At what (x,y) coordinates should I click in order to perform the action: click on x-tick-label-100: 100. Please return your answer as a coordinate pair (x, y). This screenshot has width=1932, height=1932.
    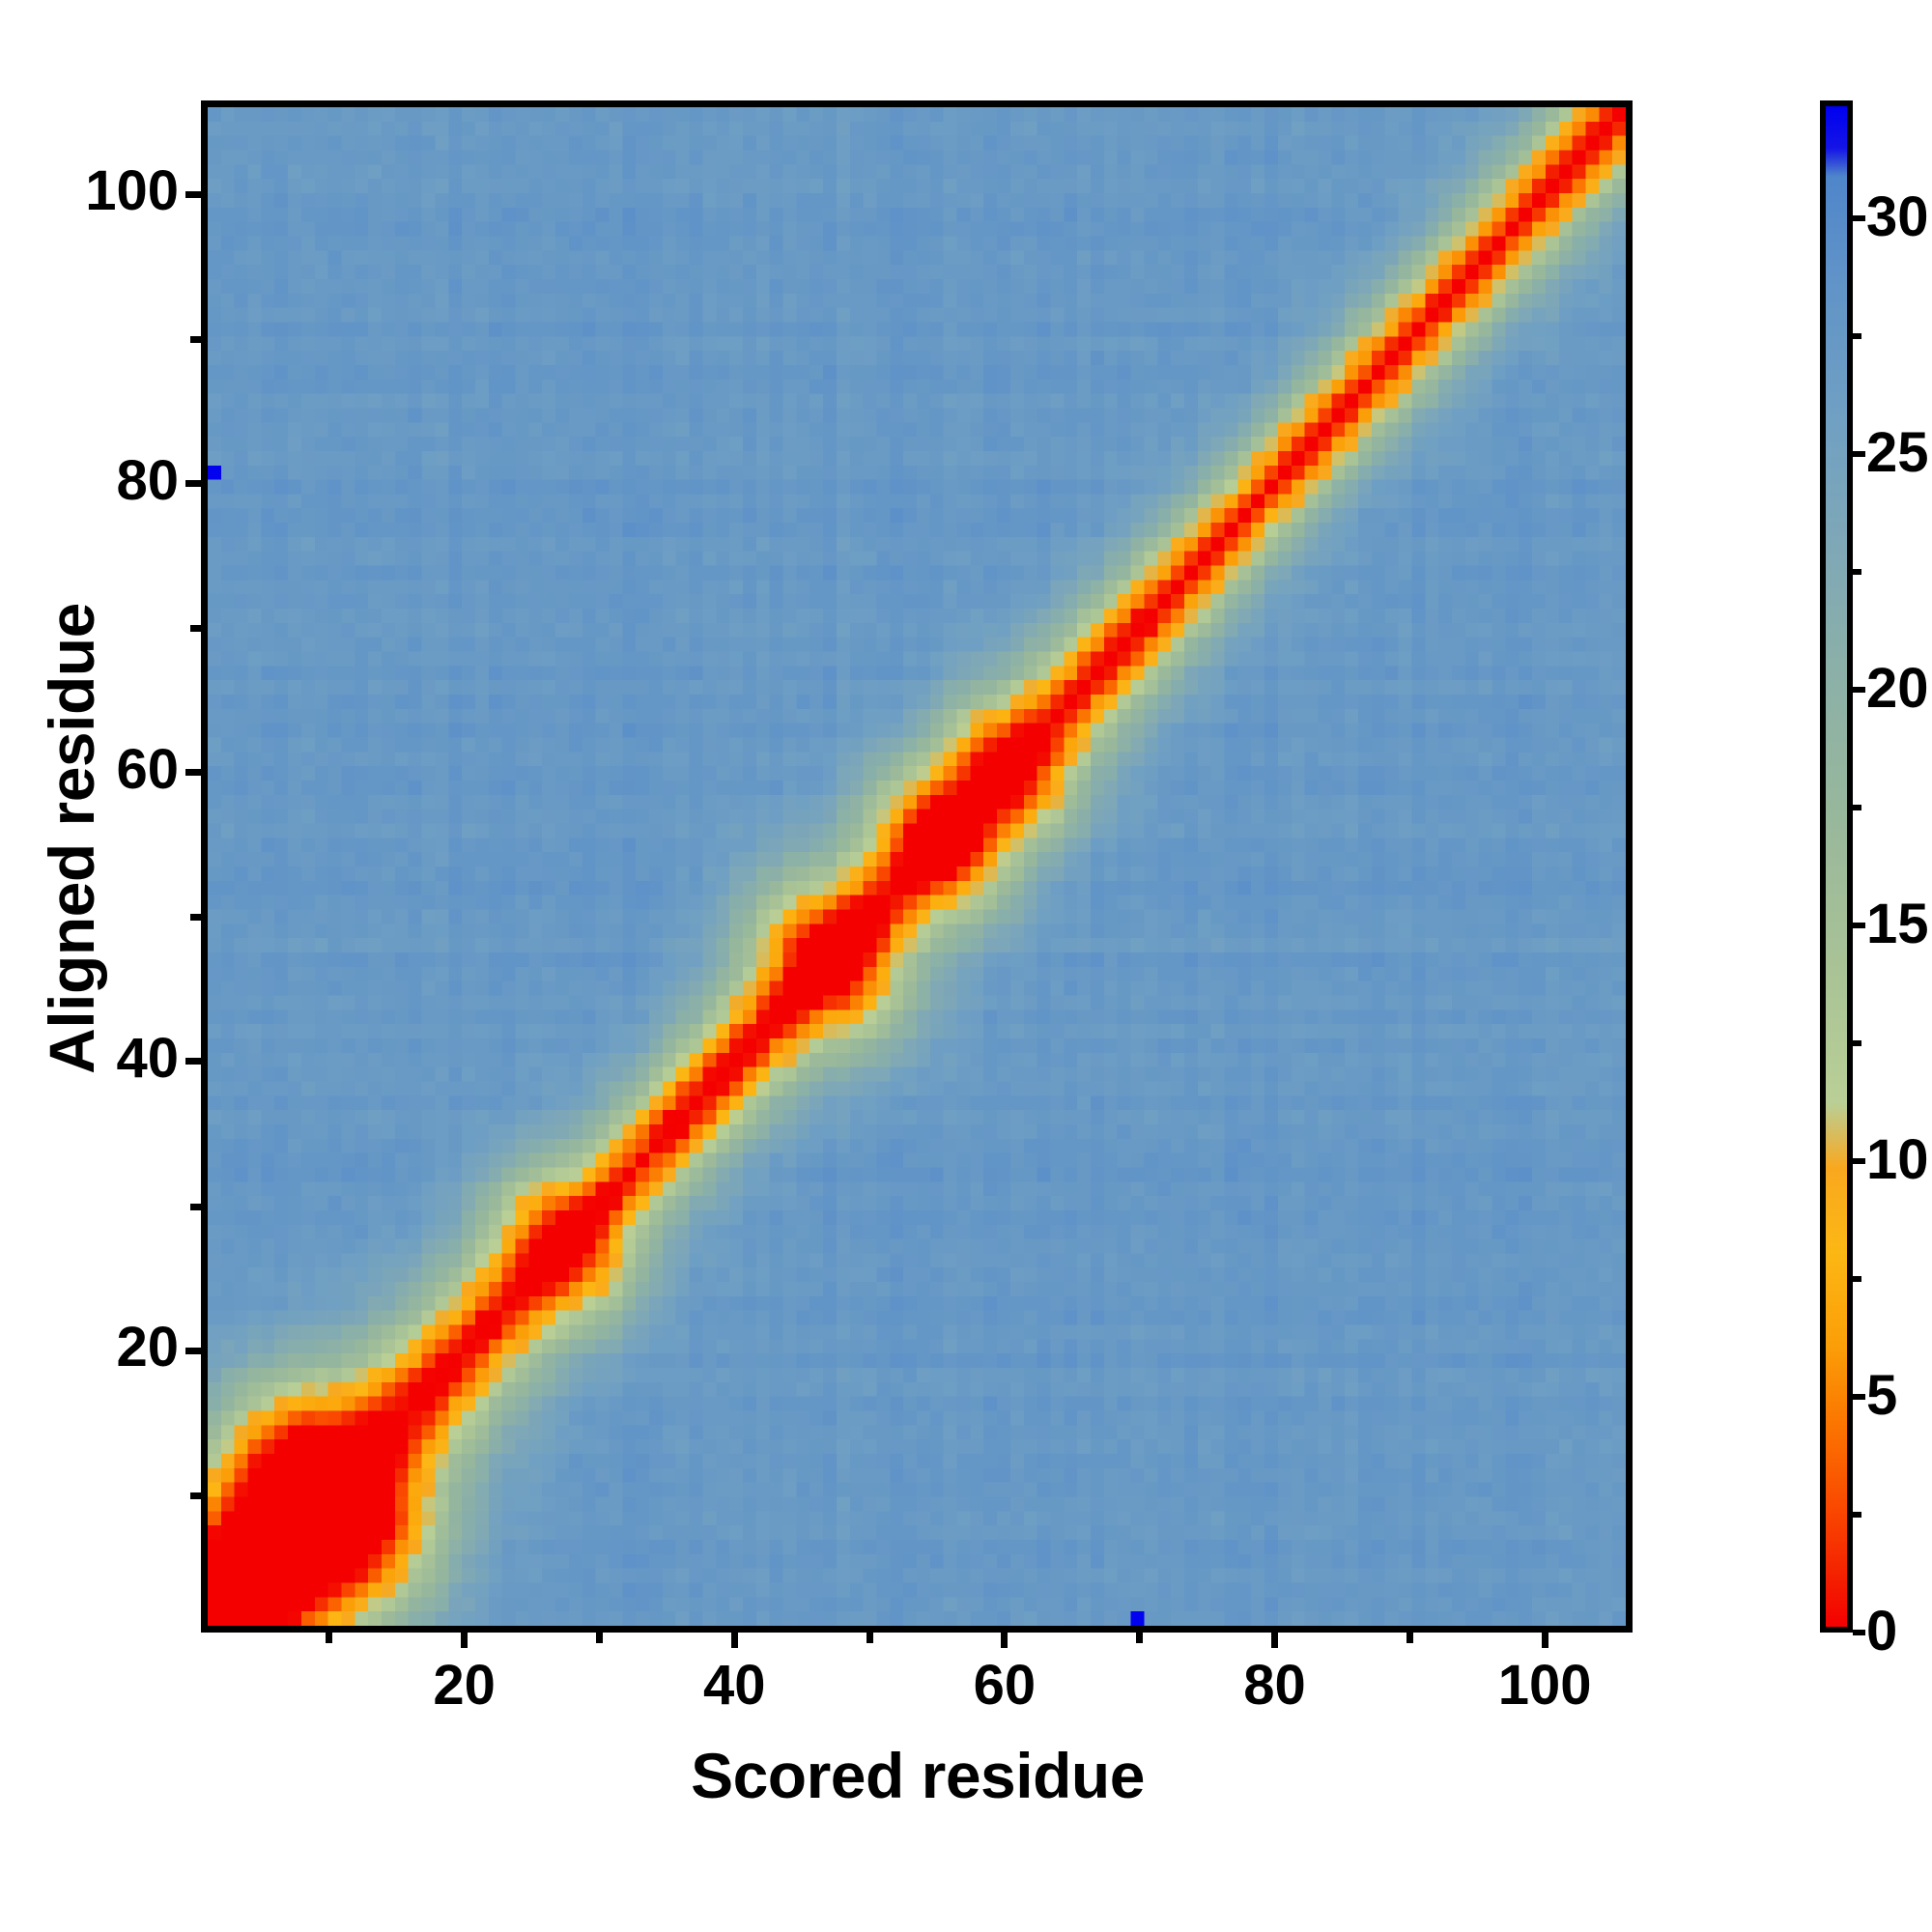
    Looking at the image, I should click on (1544, 1685).